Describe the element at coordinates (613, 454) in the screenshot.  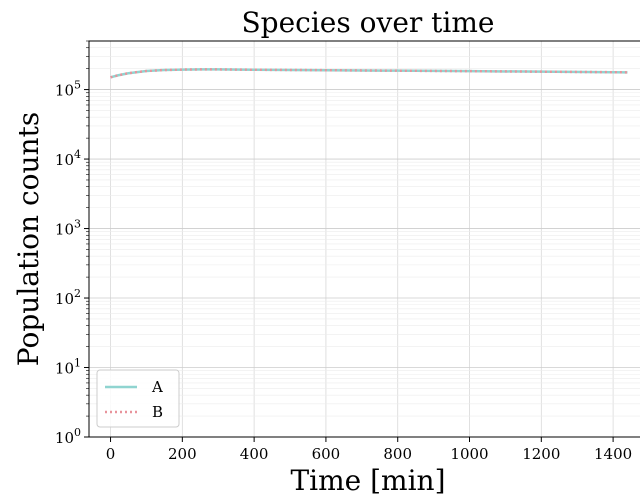
I see `x-tick-label: 1400` at that location.